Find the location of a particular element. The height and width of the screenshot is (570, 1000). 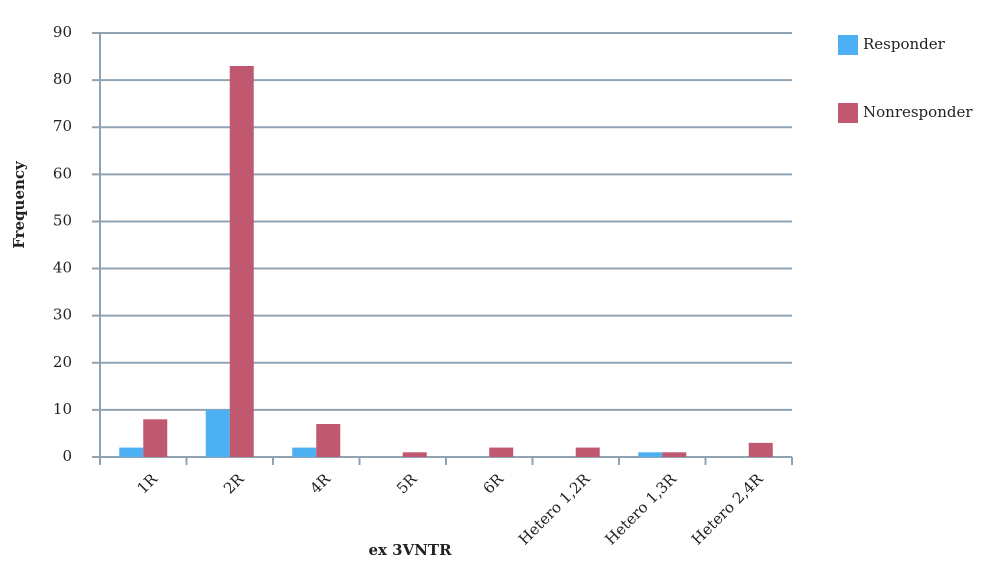

y-tick-label: 30 is located at coordinates (62, 315).